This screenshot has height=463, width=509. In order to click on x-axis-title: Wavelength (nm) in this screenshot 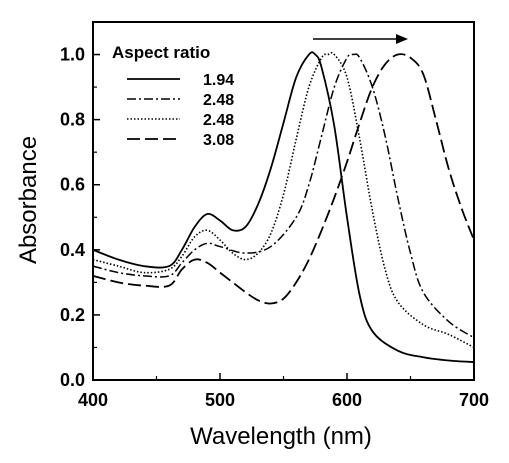, I will do `click(281, 436)`.